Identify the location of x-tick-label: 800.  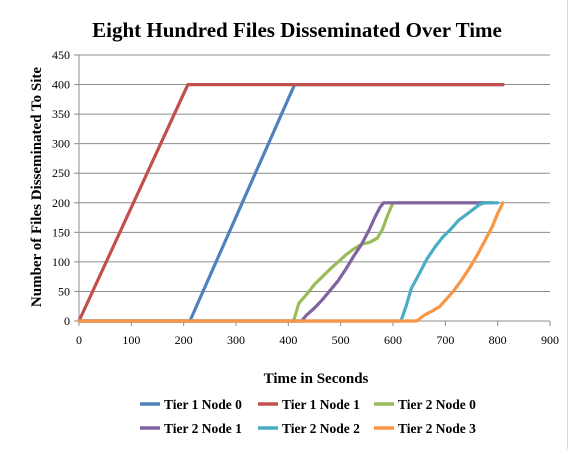
(498, 340).